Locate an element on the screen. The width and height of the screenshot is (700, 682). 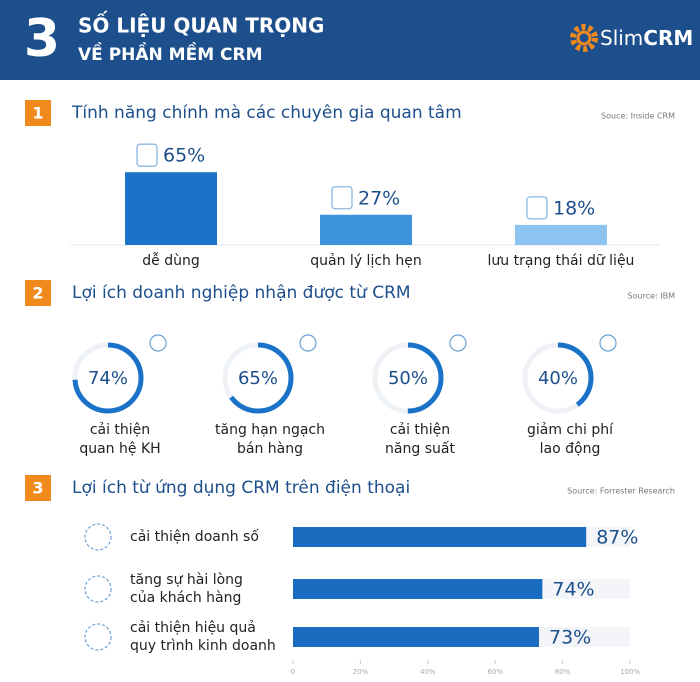
value-label: 40% is located at coordinates (558, 378).